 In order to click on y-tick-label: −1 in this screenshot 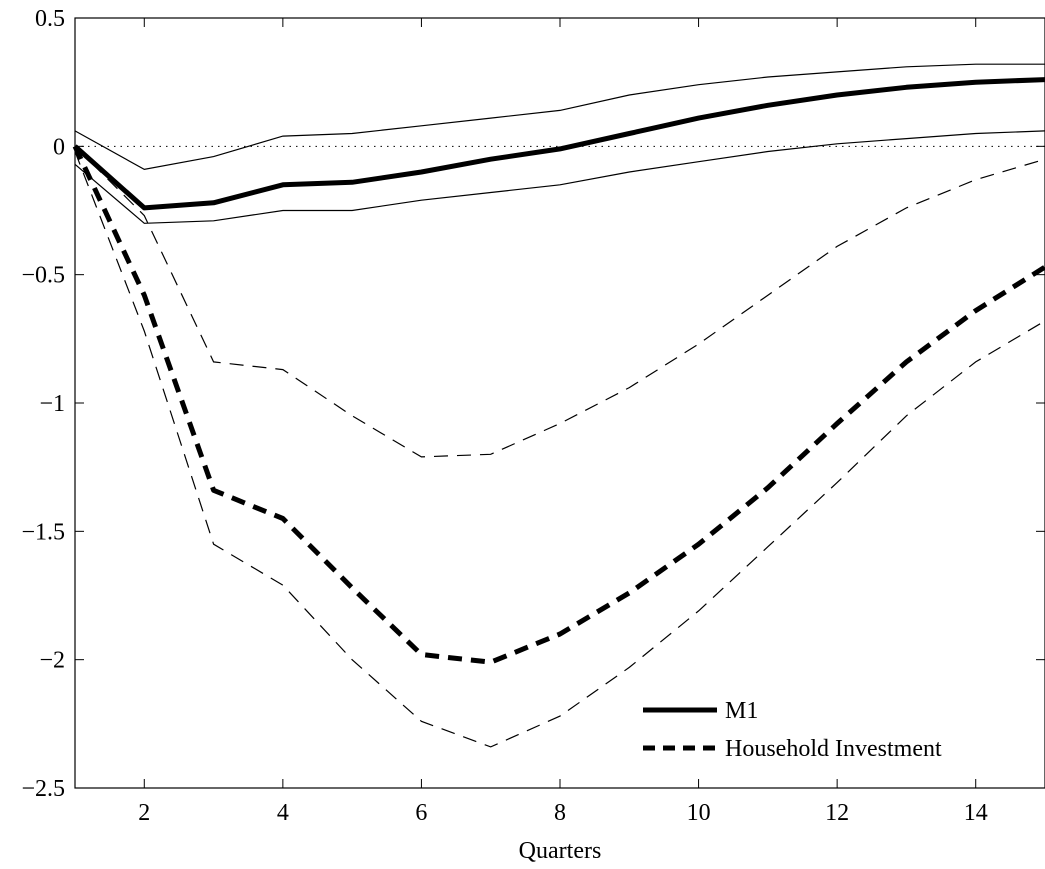, I will do `click(52, 404)`.